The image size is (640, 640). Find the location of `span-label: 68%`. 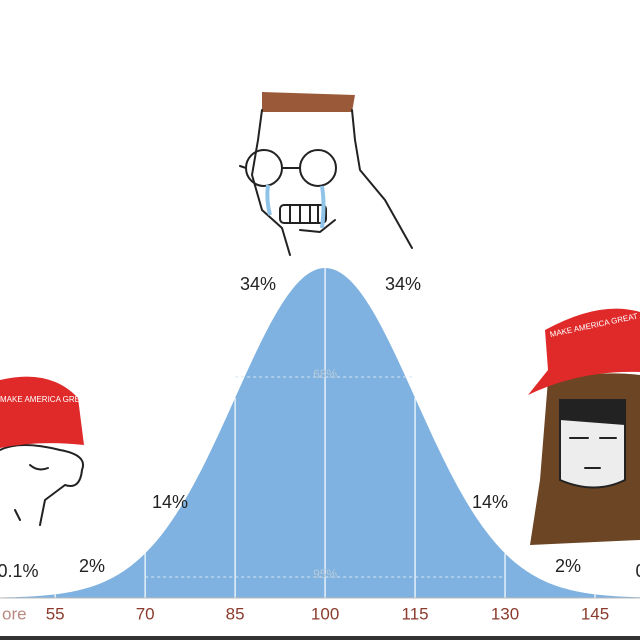

span-label: 68% is located at coordinates (325, 374).